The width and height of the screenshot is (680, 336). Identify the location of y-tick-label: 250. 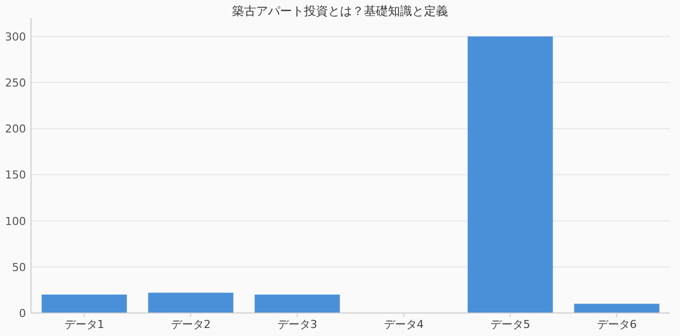
(15, 83).